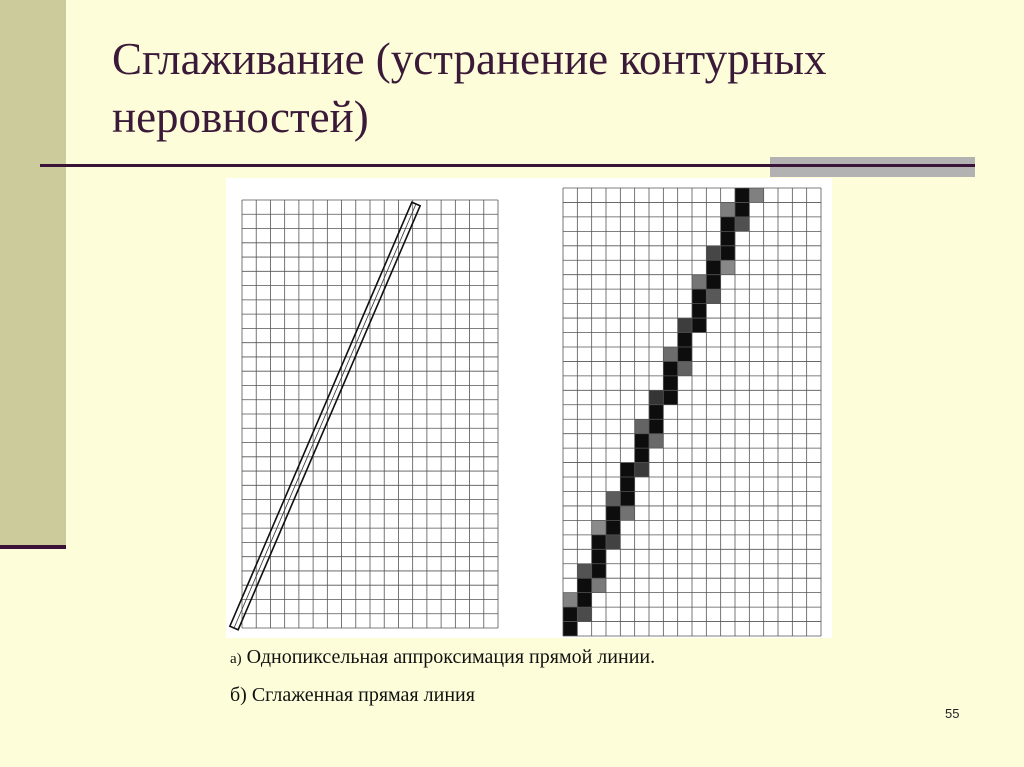 Image resolution: width=1024 pixels, height=767 pixels. Describe the element at coordinates (952, 713) in the screenshot. I see `page-number: 55` at that location.